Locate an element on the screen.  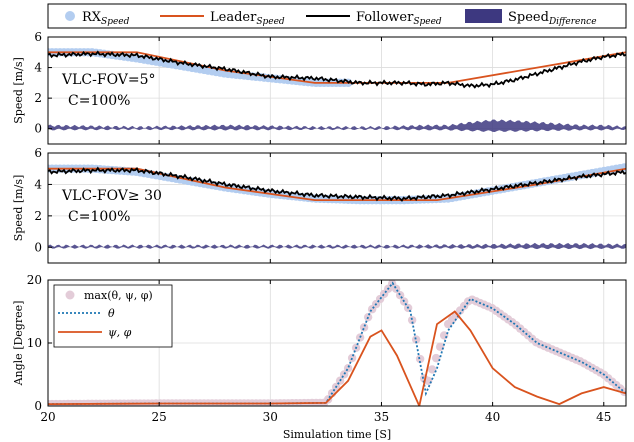
legend-follower-label: FollowerSpeed is located at coordinates (399, 18).